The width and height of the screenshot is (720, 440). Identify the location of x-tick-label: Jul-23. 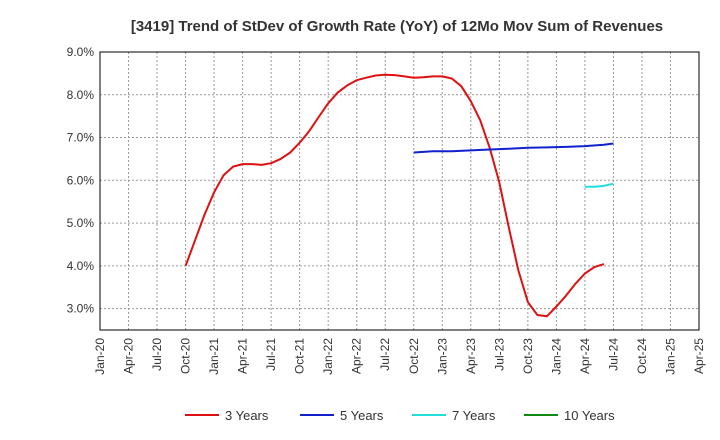
(499, 354).